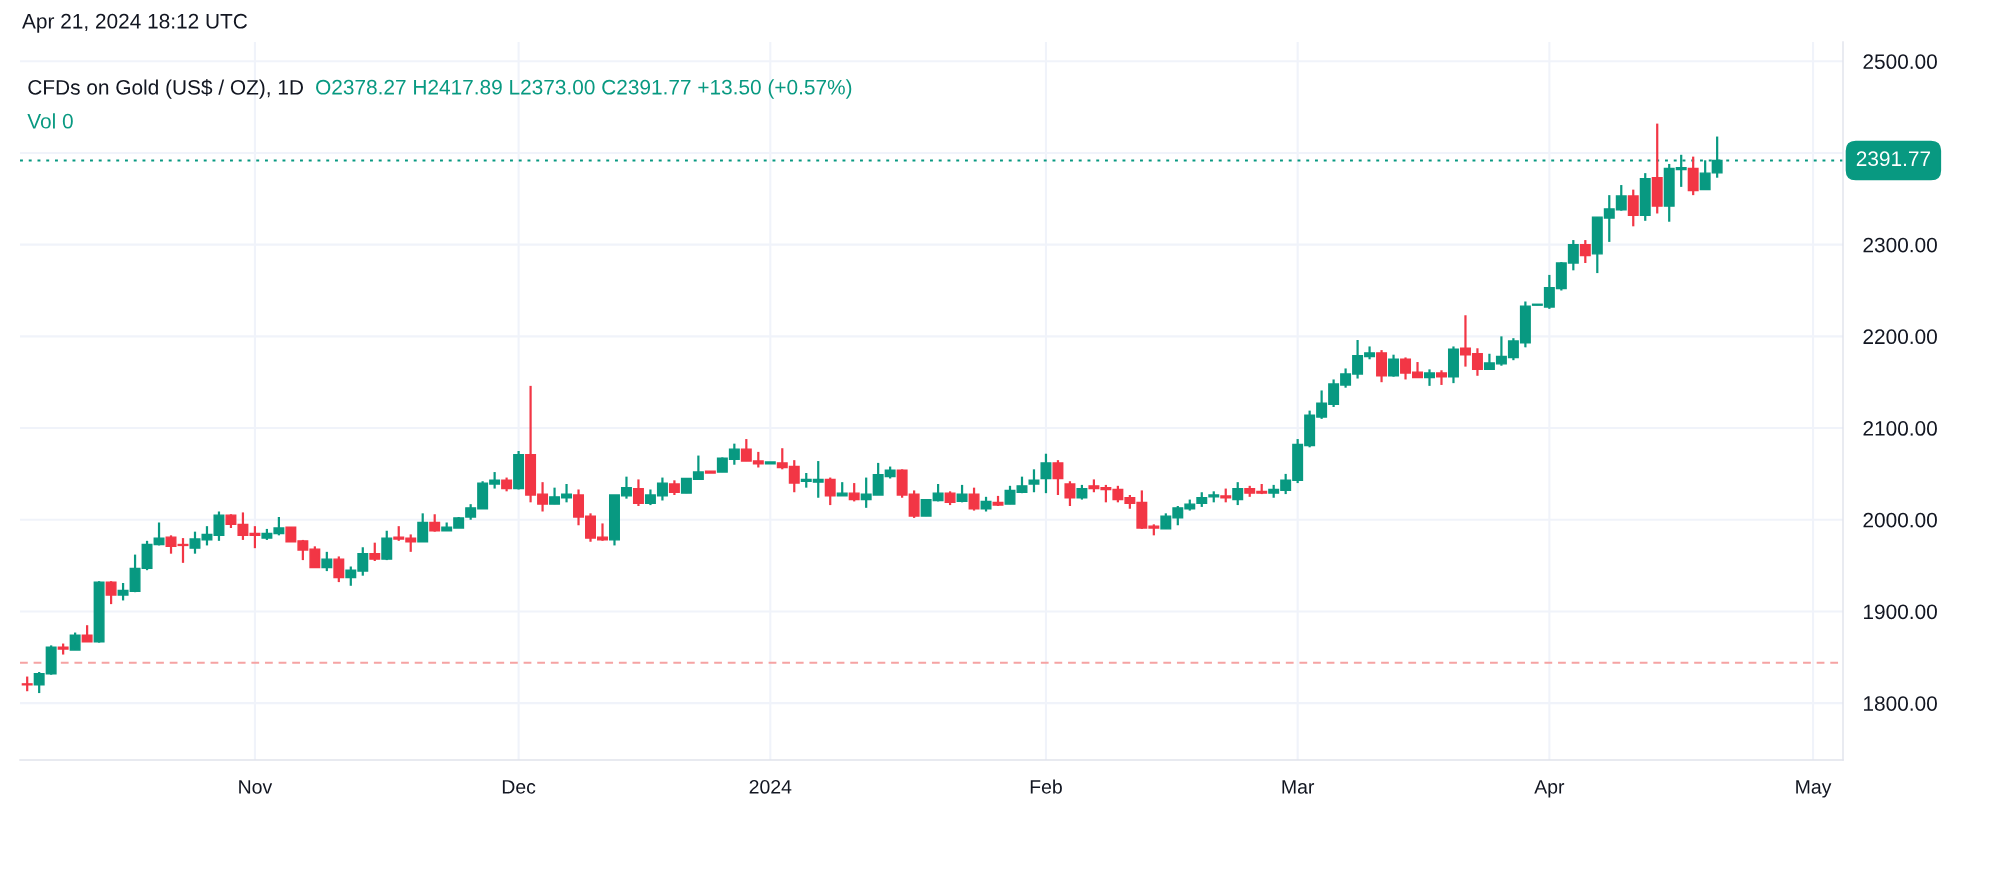 The height and width of the screenshot is (878, 1996). Describe the element at coordinates (584, 89) in the screenshot. I see `annotation: O2378.27 H2417.89 L2373.00 C2391.77 +13.50 (+0.57%)` at that location.